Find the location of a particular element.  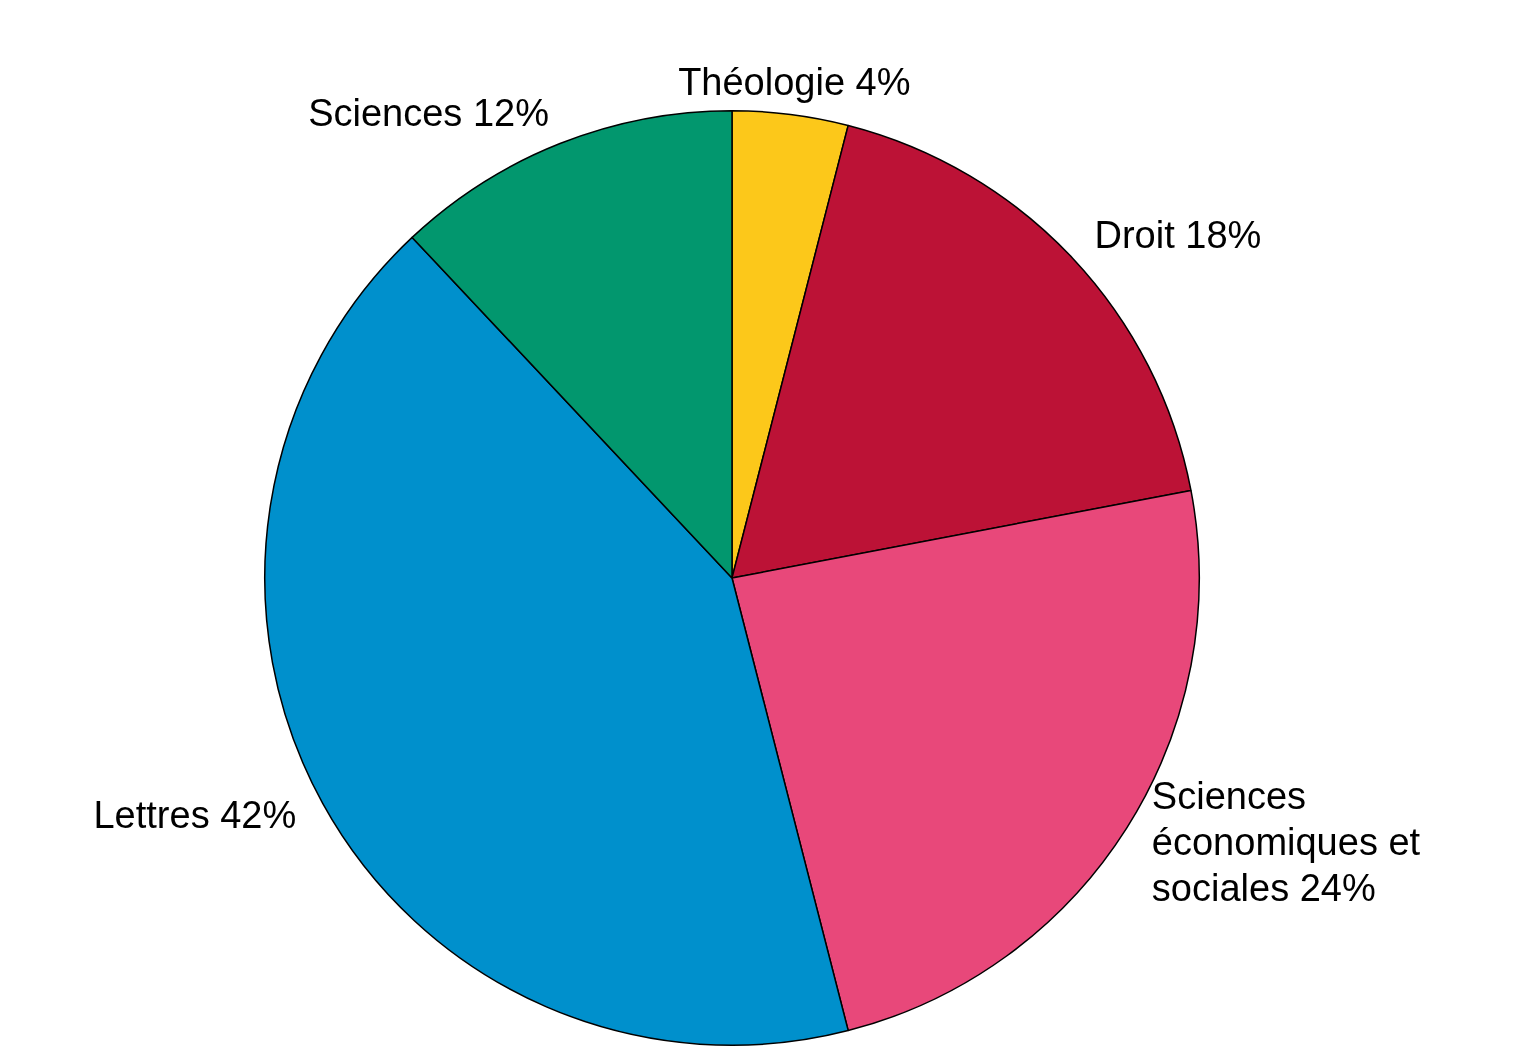

slice-label: Théologie 4% is located at coordinates (794, 82).